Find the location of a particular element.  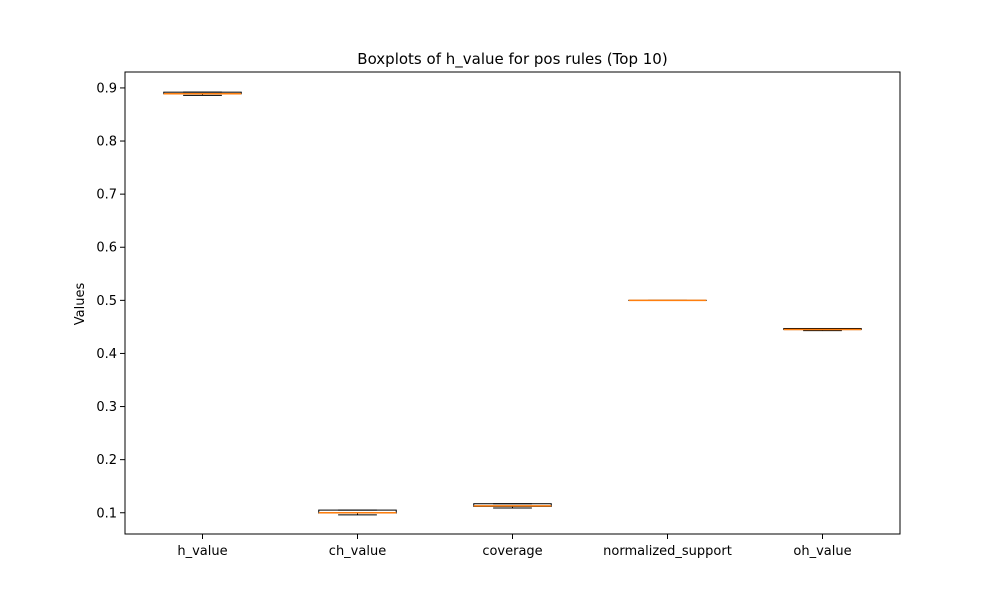

x-tick-label: ch_value is located at coordinates (357, 551).